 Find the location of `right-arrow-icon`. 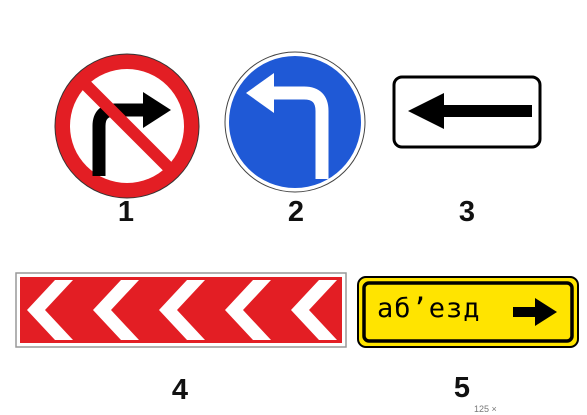

right-arrow-icon is located at coordinates (546, 312).